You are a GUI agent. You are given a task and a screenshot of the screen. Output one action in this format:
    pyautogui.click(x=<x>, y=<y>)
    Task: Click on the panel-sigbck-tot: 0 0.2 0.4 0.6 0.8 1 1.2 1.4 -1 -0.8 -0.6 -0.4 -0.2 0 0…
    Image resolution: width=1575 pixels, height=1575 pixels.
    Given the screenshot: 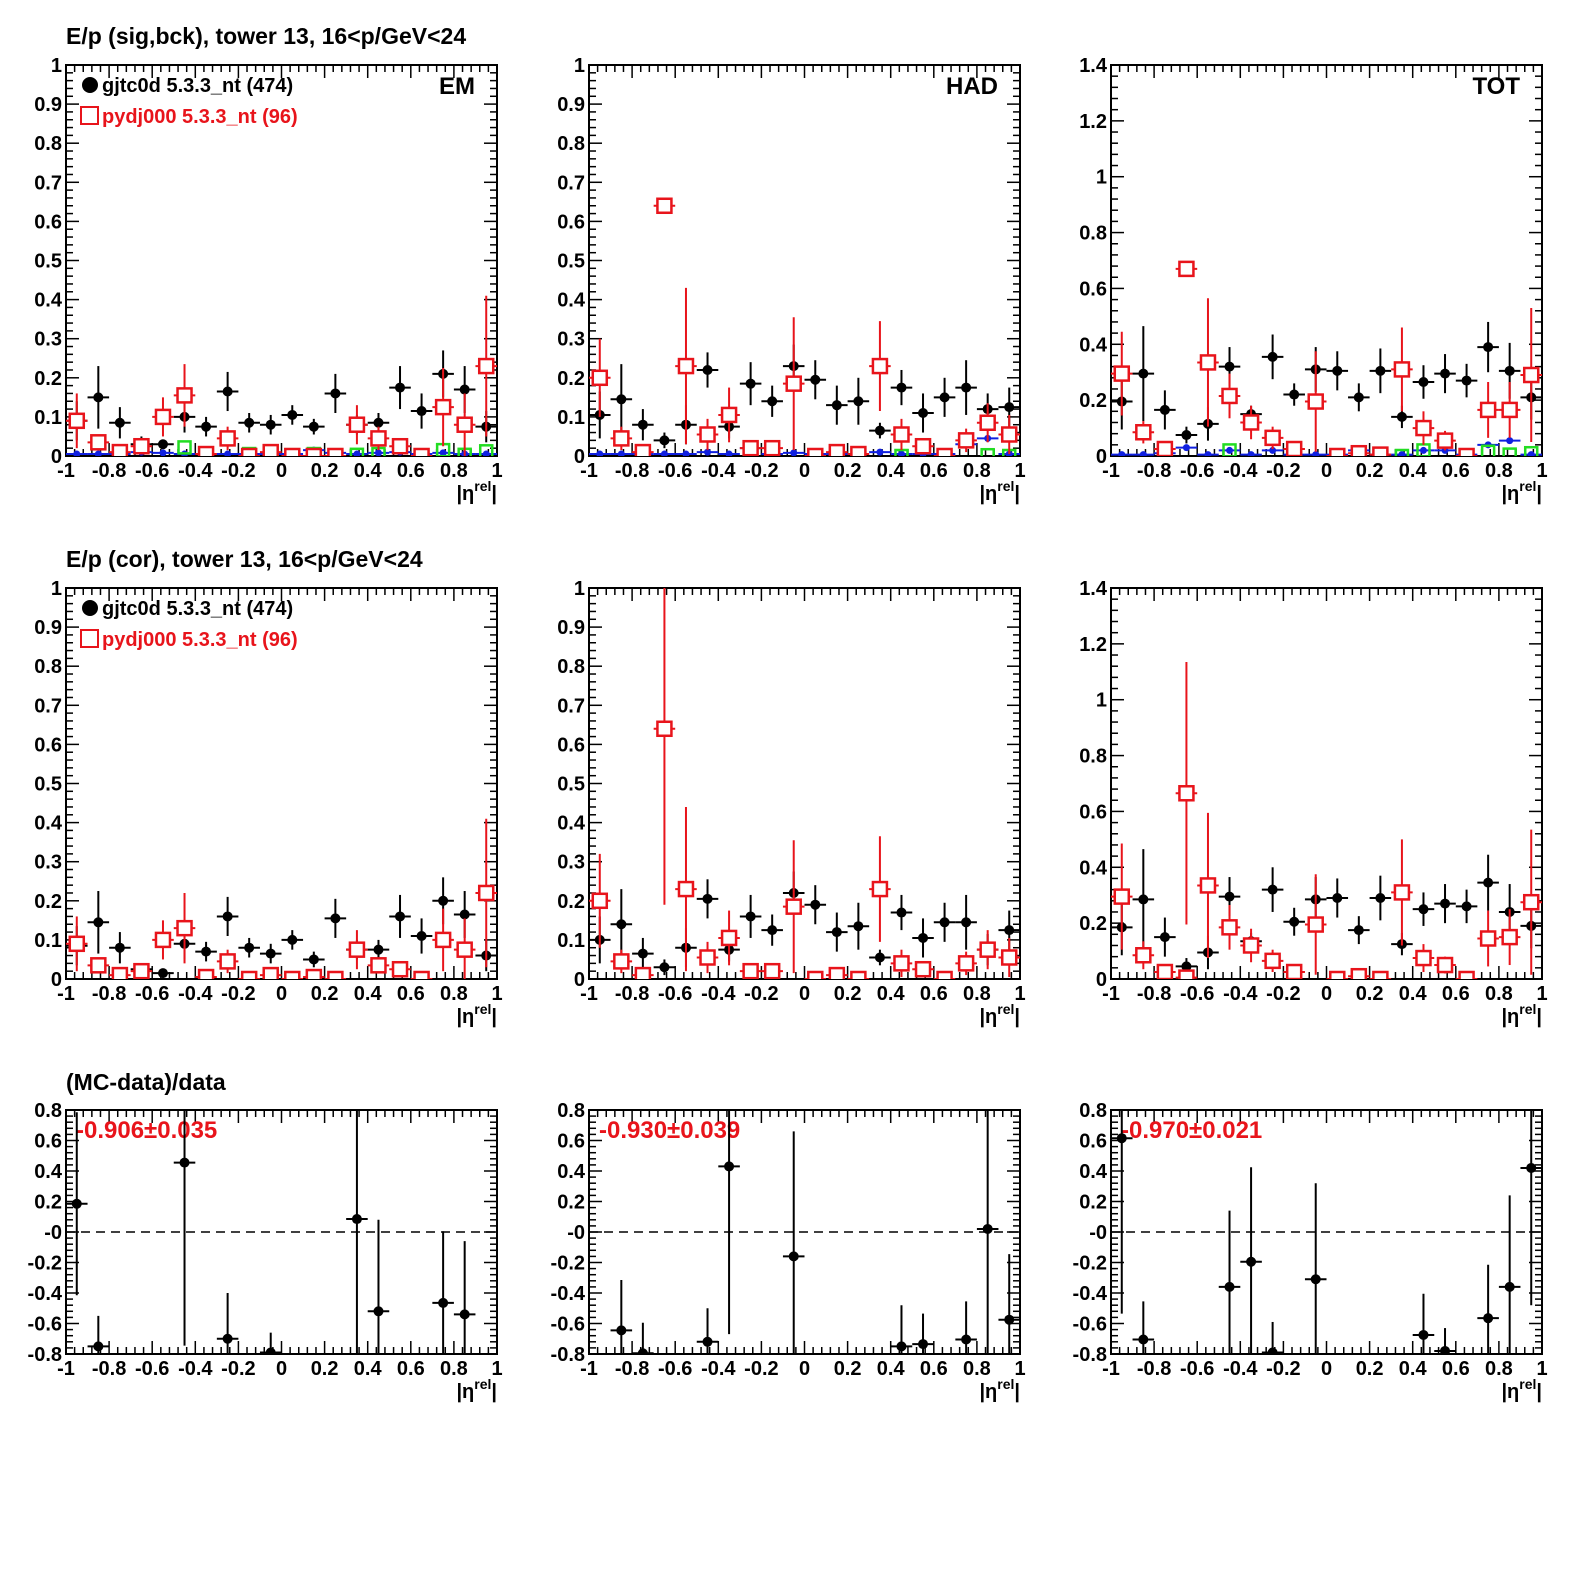 What is the action you would take?
    pyautogui.click(x=1313, y=280)
    